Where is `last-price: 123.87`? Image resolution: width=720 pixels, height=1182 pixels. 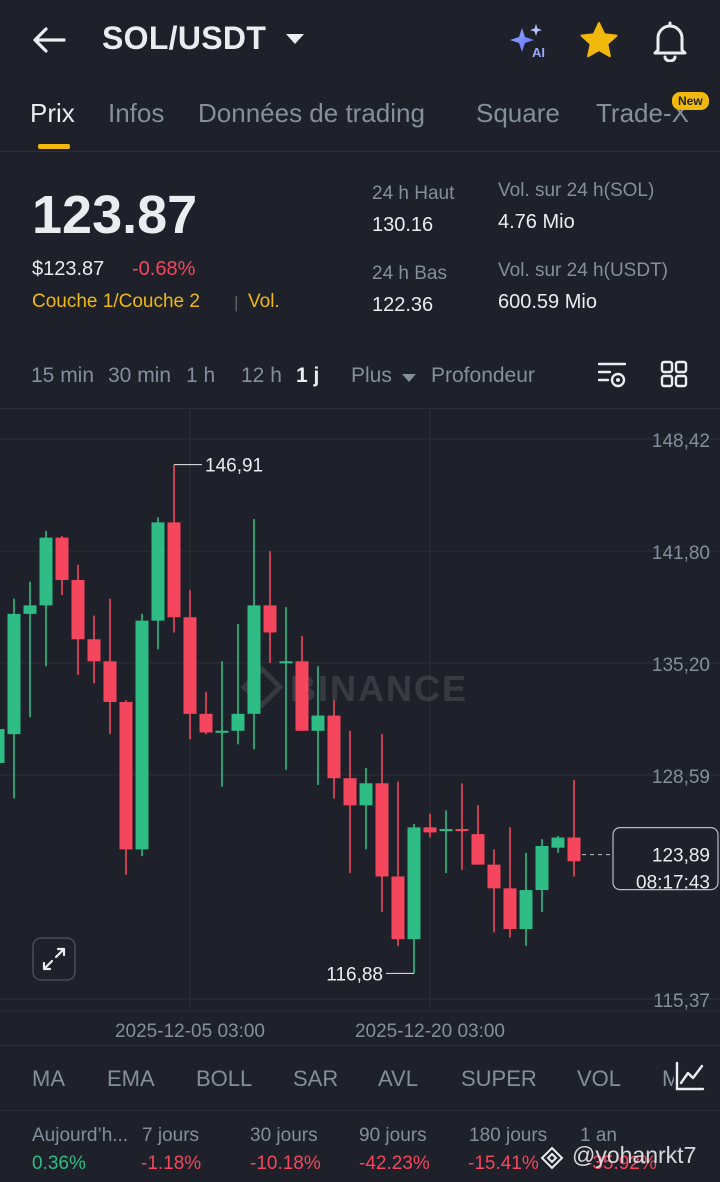
last-price: 123.87 is located at coordinates (115, 215).